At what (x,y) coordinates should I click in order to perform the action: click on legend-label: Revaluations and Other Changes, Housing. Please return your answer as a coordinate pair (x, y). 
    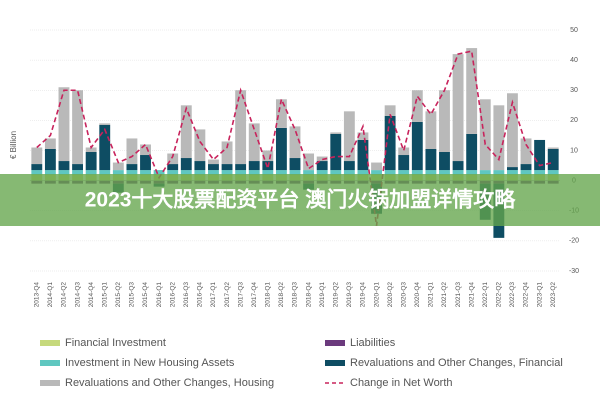
    Looking at the image, I should click on (169, 383).